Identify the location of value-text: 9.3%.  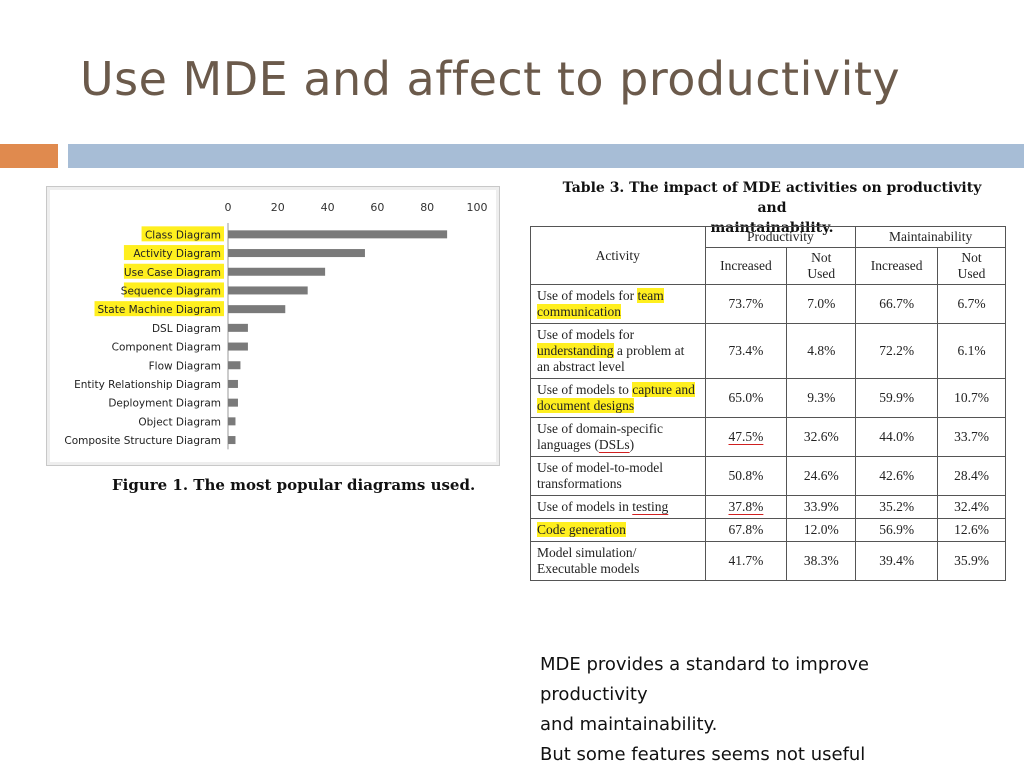
(821, 397).